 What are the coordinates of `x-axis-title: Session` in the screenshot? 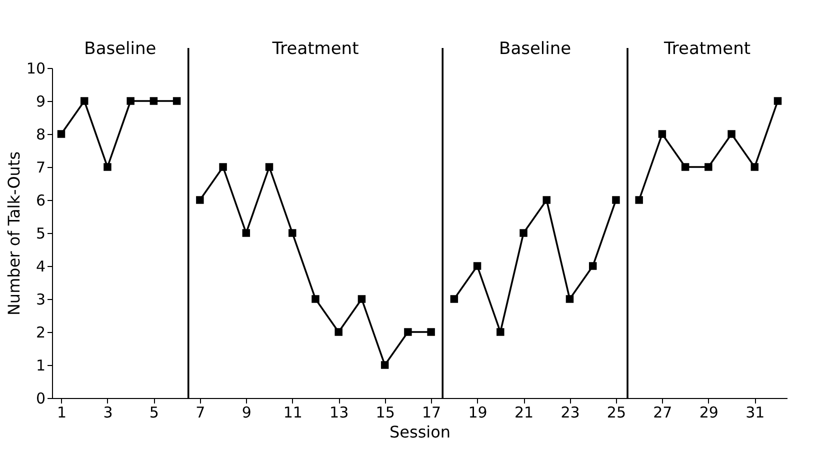 It's located at (420, 432).